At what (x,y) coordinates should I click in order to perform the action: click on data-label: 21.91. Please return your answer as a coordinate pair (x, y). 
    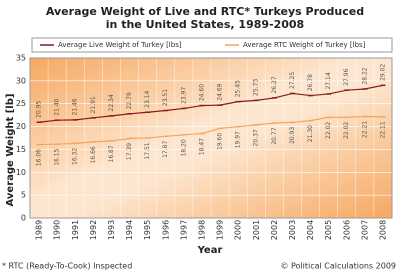
    Looking at the image, I should click on (93, 104).